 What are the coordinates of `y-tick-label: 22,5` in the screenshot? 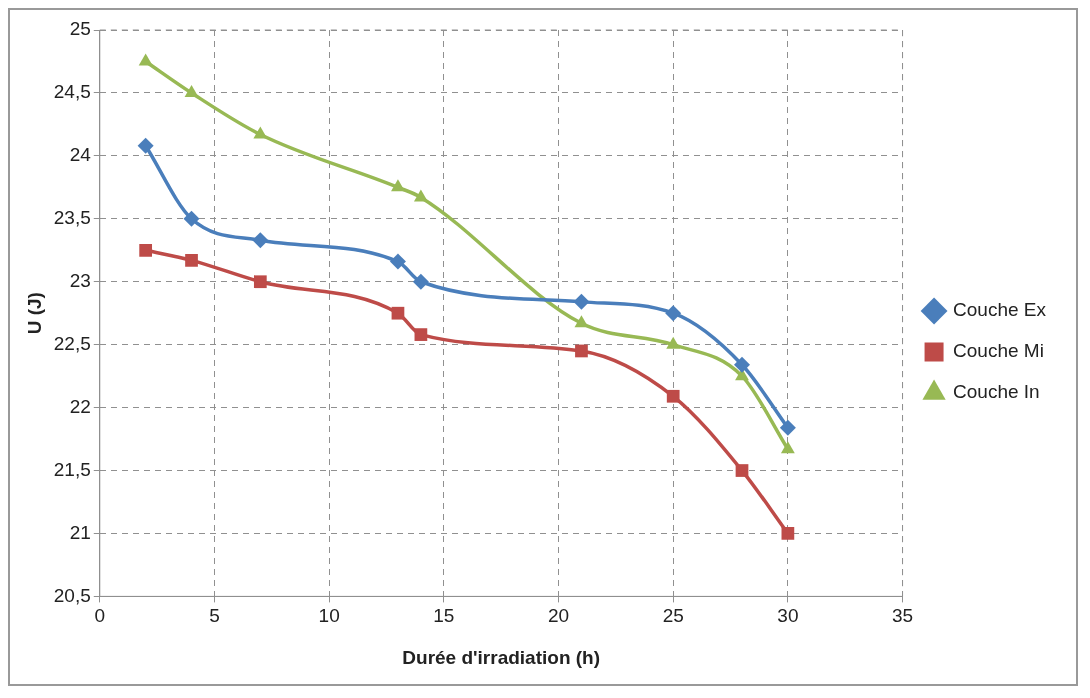 It's located at (72, 343).